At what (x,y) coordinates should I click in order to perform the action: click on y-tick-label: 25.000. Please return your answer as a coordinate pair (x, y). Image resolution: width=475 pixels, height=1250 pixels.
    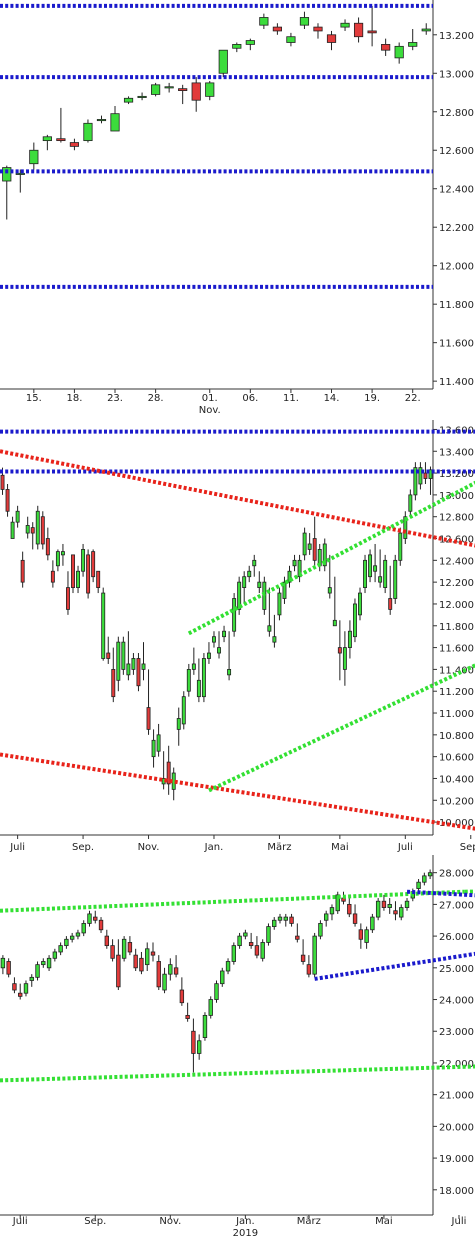
    Looking at the image, I should click on (456, 969).